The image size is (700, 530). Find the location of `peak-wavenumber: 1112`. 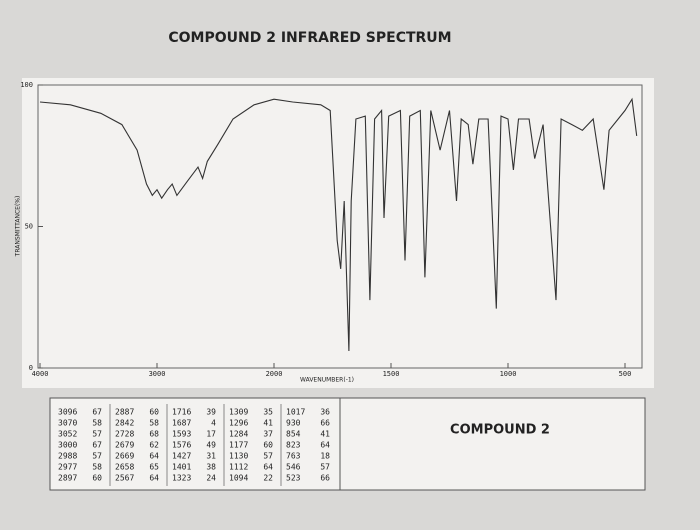

peak-wavenumber: 1112 is located at coordinates (238, 467).